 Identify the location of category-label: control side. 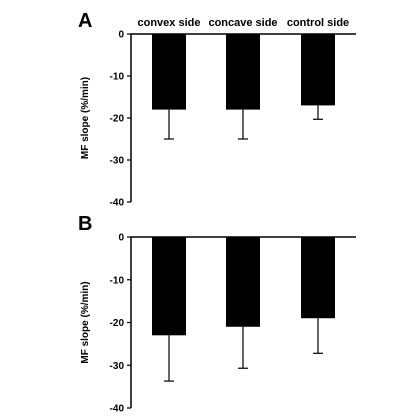
(318, 23).